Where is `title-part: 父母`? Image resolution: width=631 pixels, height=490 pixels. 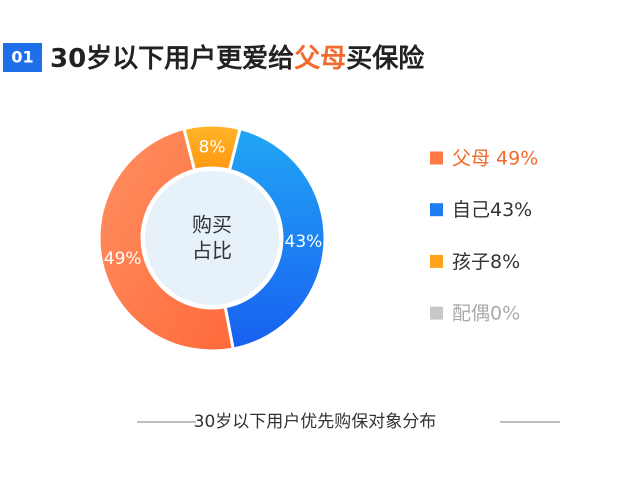 title-part: 父母 is located at coordinates (320, 59).